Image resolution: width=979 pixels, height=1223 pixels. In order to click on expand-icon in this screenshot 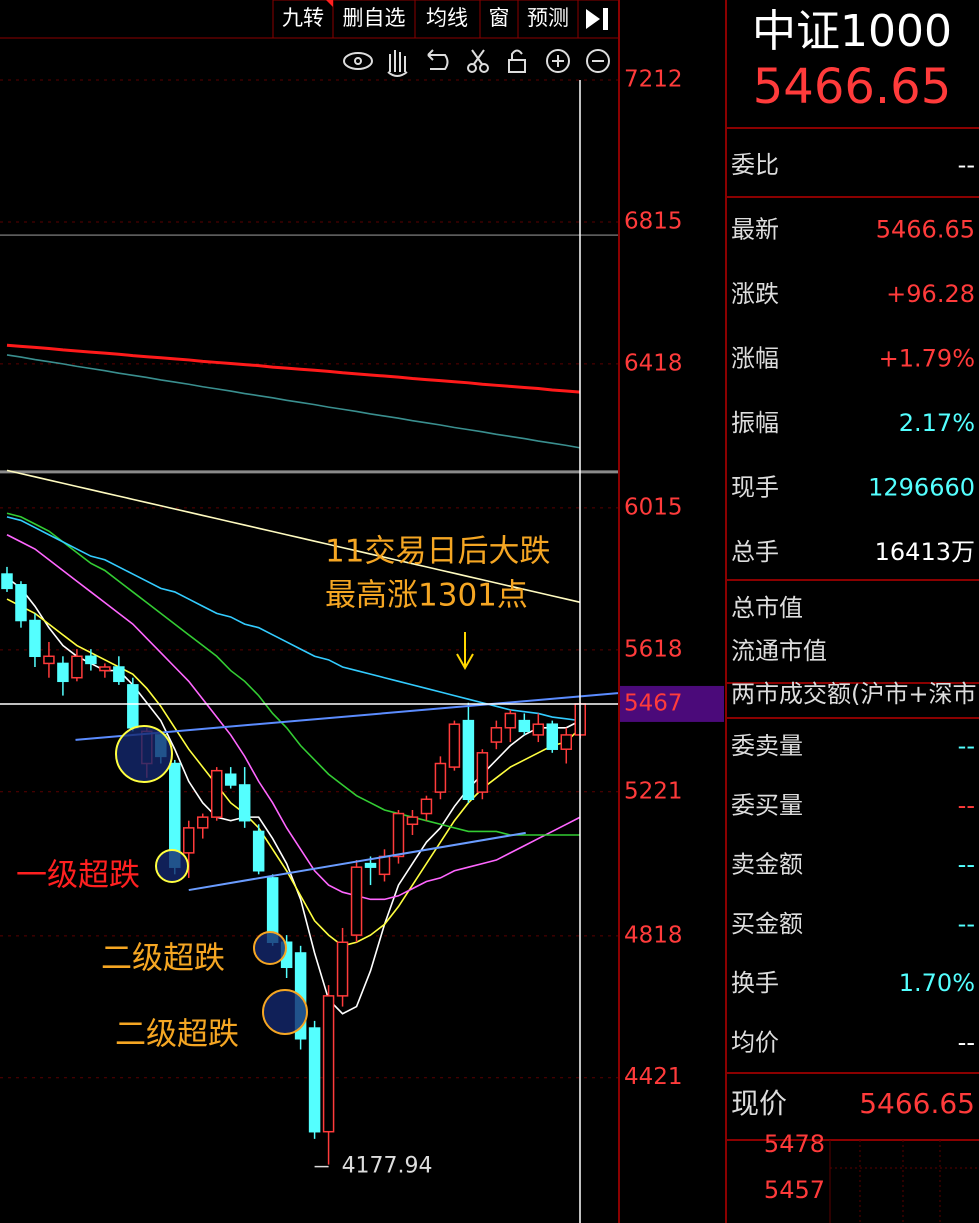, I will do `click(597, 19)`.